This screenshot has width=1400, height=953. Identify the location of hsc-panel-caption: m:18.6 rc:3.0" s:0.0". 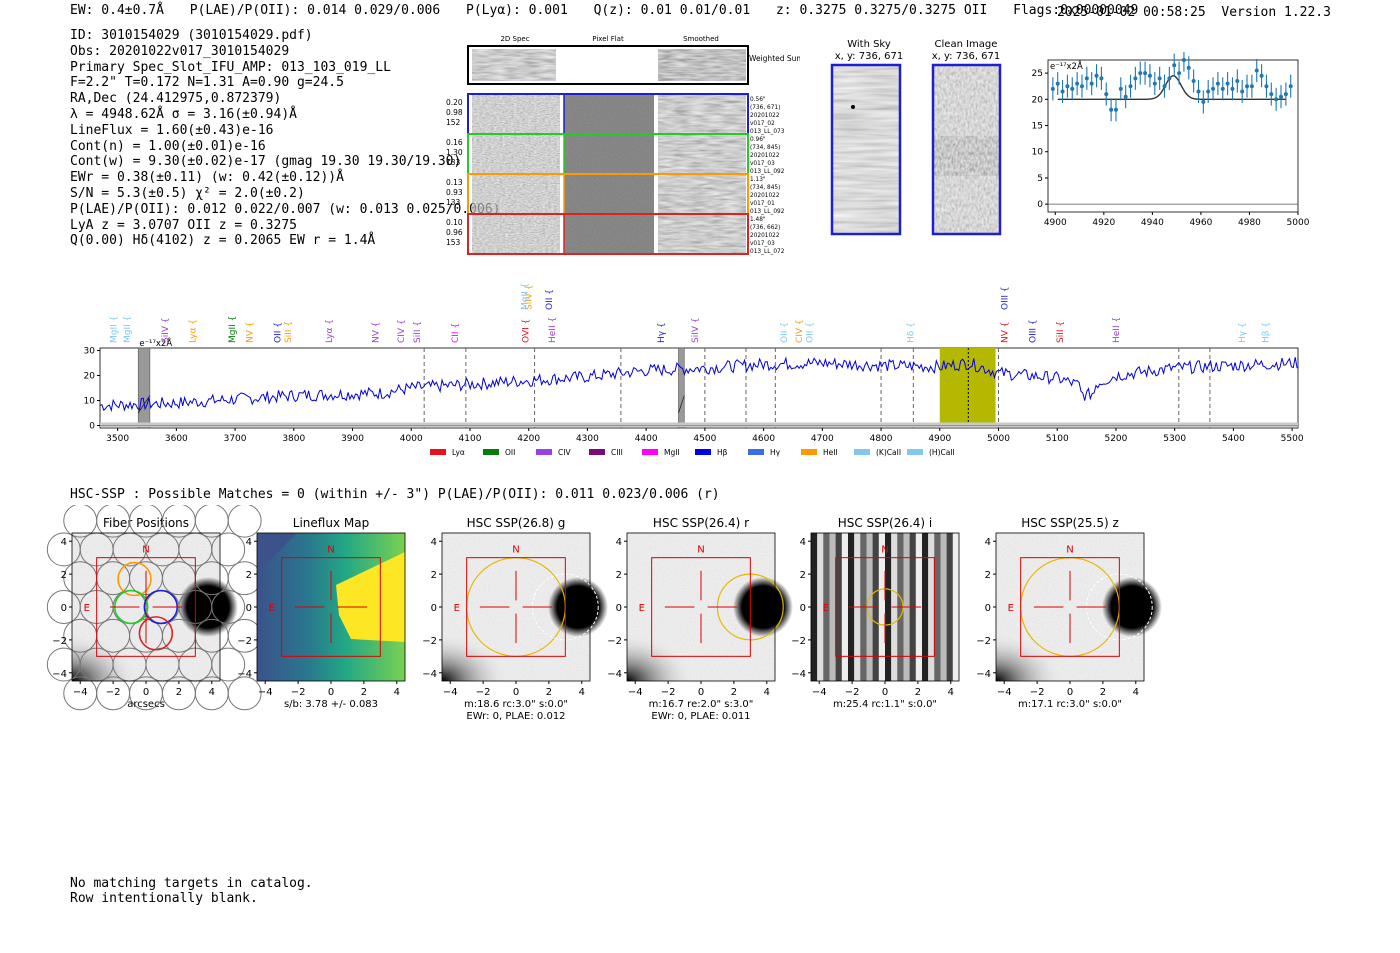
(516, 704).